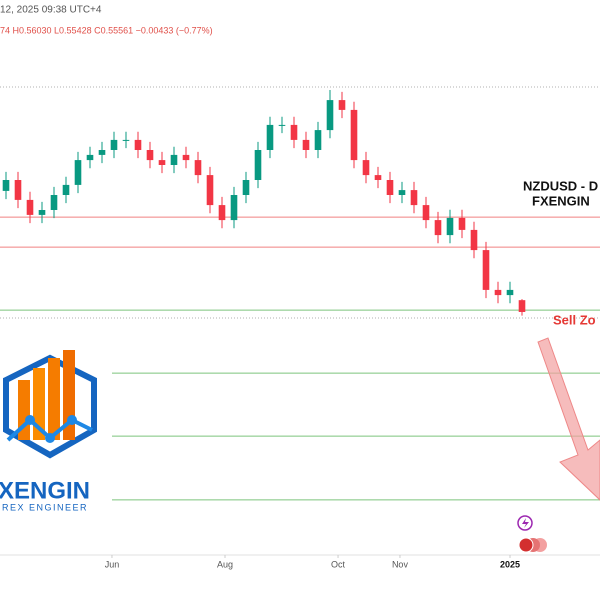 Image resolution: width=600 pixels, height=600 pixels. Describe the element at coordinates (560, 185) in the screenshot. I see `chart-title: NZDUSD - D` at that location.